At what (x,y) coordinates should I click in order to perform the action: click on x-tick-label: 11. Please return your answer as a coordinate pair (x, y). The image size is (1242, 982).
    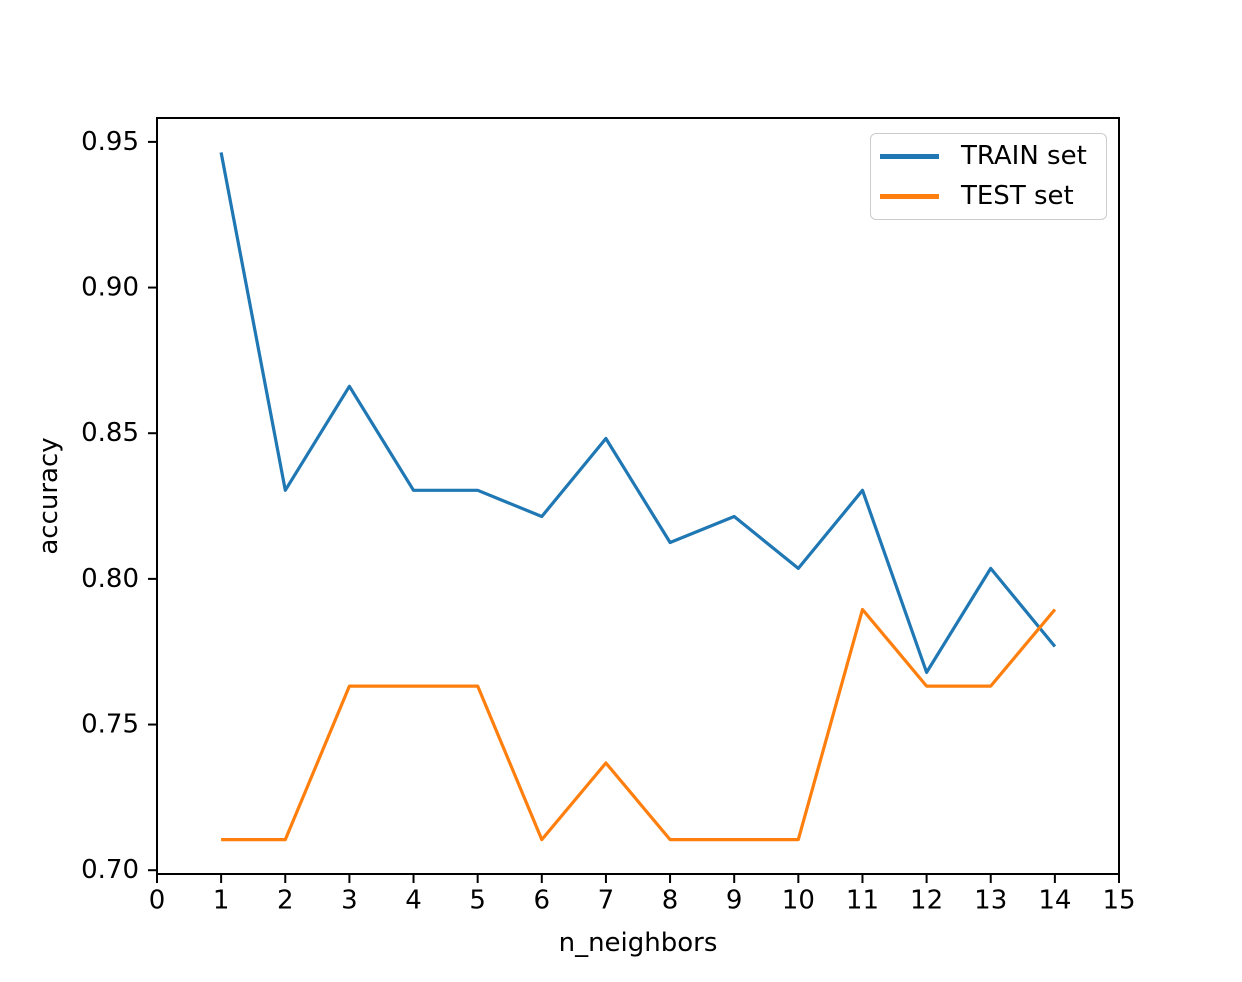
    Looking at the image, I should click on (862, 900).